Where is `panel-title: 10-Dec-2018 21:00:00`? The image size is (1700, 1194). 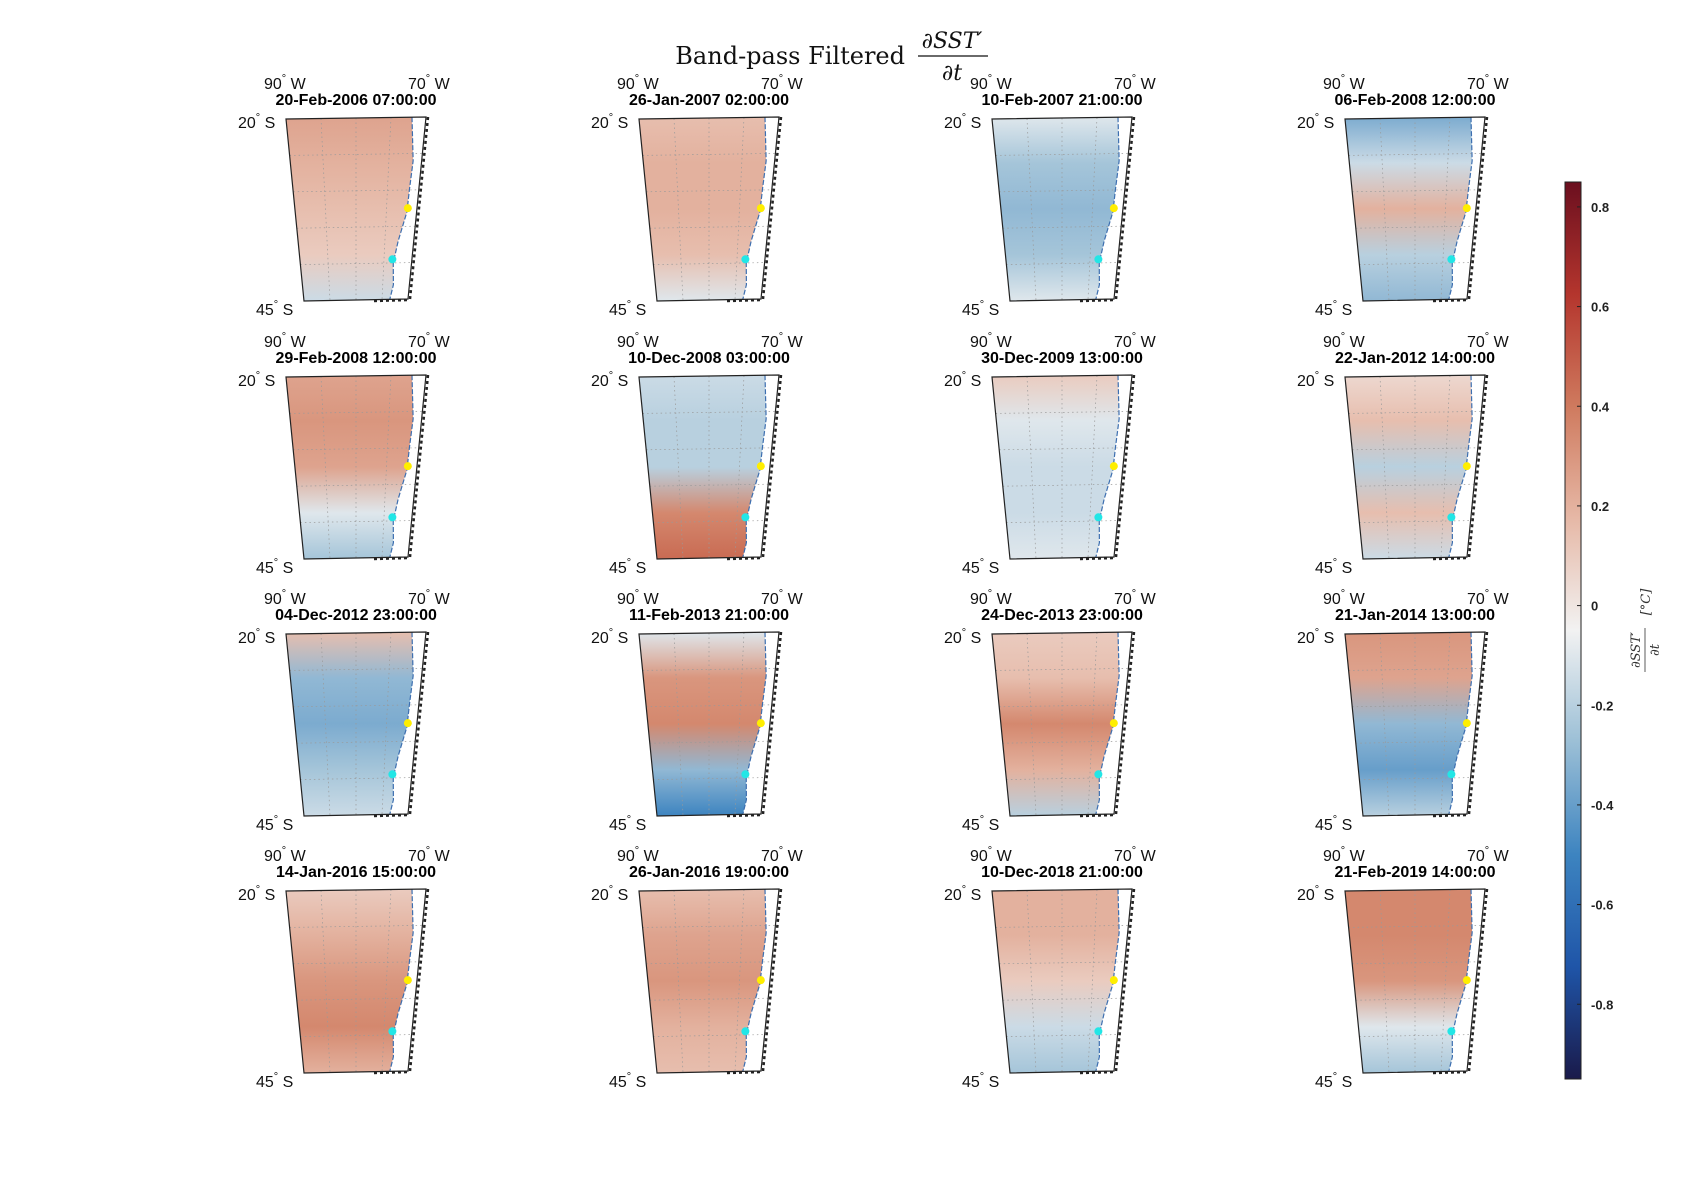 panel-title: 10-Dec-2018 21:00:00 is located at coordinates (1062, 872).